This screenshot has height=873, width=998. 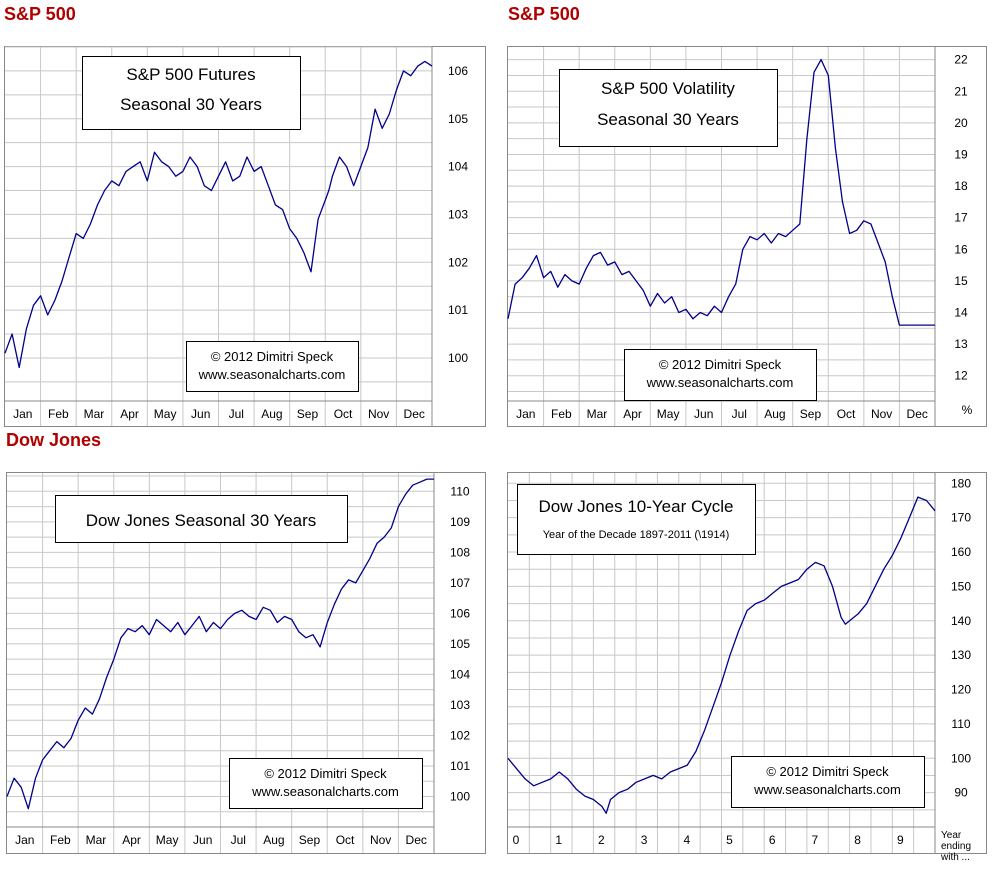 I want to click on y-tick-label: 19, so click(x=961, y=154).